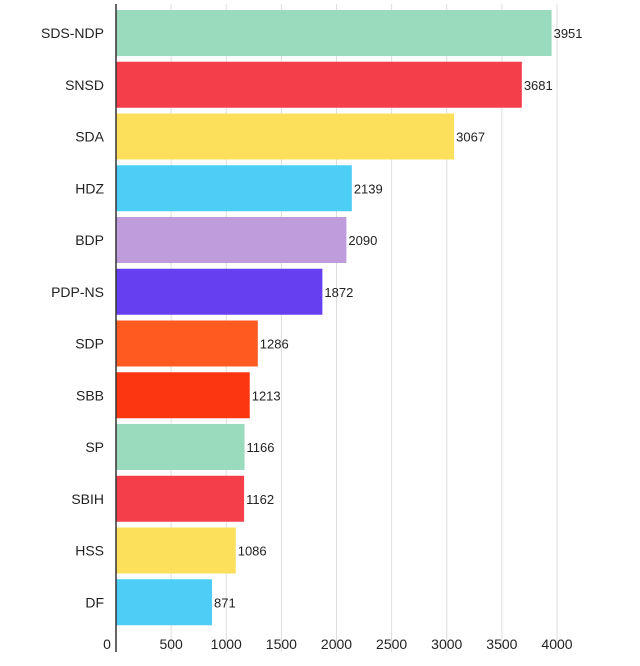 The height and width of the screenshot is (666, 640). What do you see at coordinates (568, 33) in the screenshot?
I see `value-label: 3951` at bounding box center [568, 33].